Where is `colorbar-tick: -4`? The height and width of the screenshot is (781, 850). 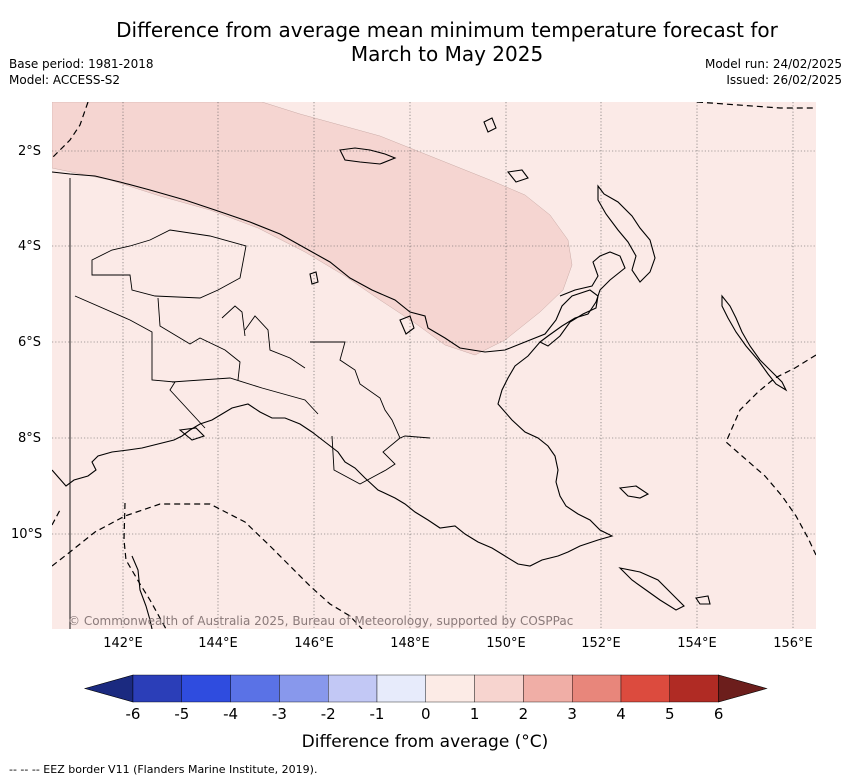 colorbar-tick: -4 is located at coordinates (231, 714).